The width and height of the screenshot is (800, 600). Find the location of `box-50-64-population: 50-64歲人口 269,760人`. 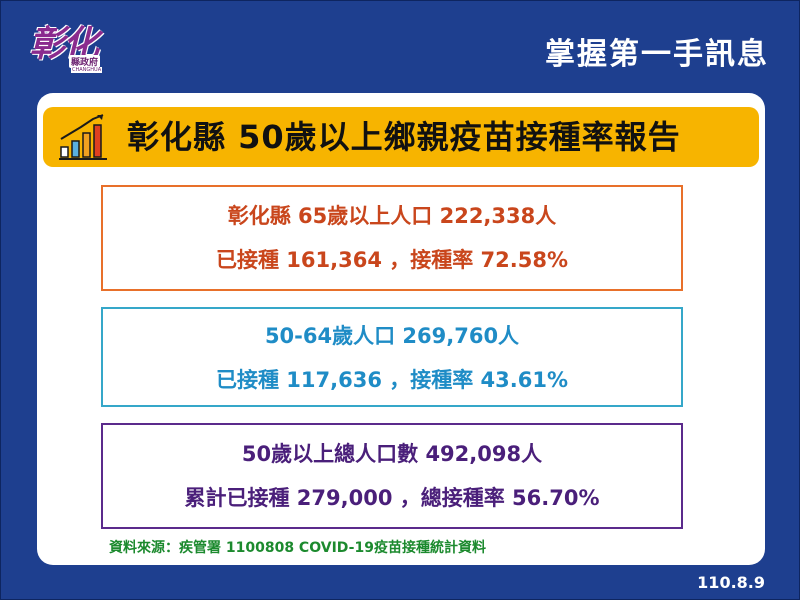

box-50-64-population: 50-64歲人口 269,760人 is located at coordinates (392, 336).